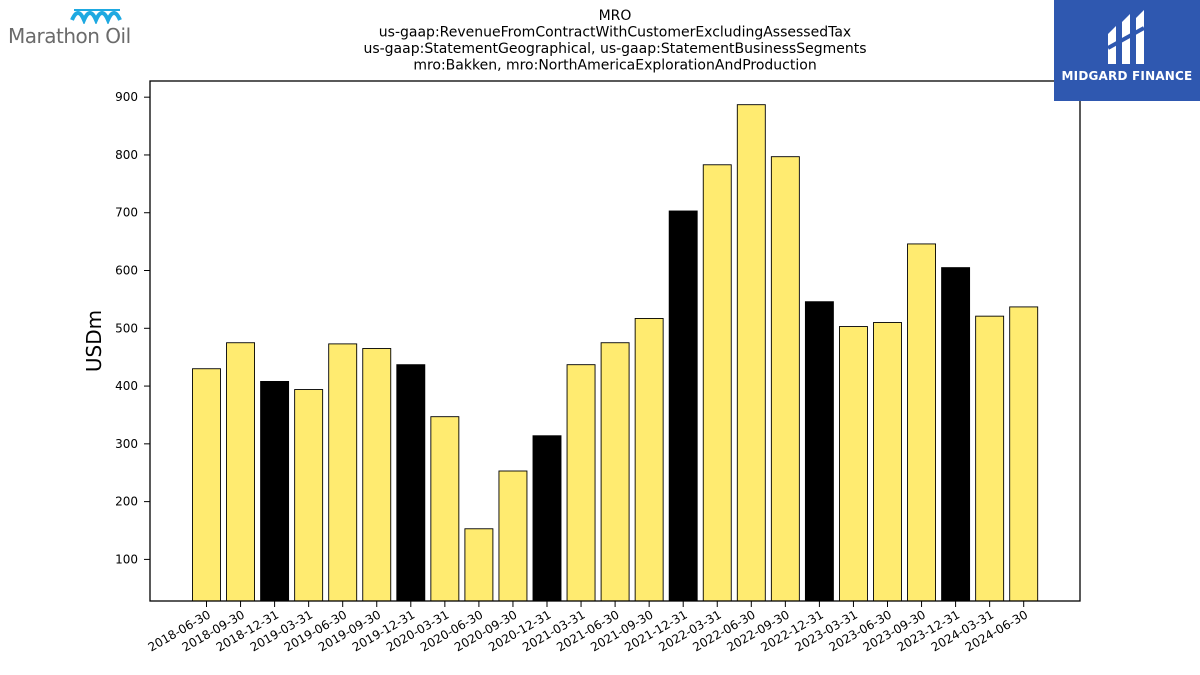 Image resolution: width=1200 pixels, height=675 pixels. What do you see at coordinates (126, 97) in the screenshot?
I see `y-tick-label: 900` at bounding box center [126, 97].